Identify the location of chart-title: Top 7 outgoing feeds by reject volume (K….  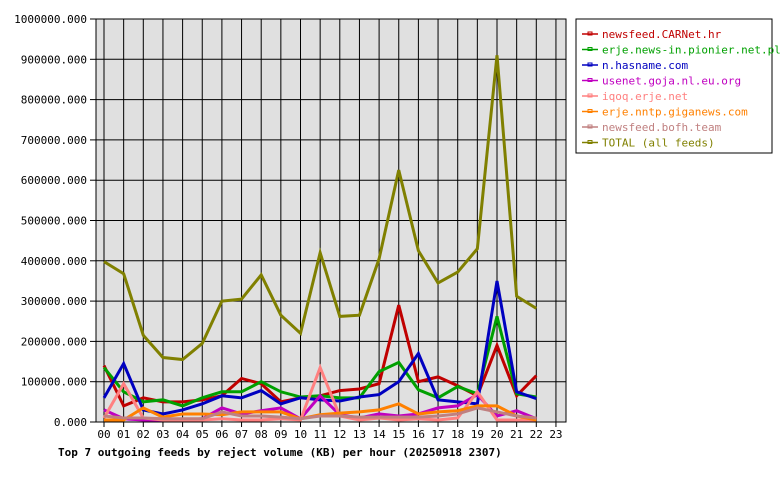
(280, 452).